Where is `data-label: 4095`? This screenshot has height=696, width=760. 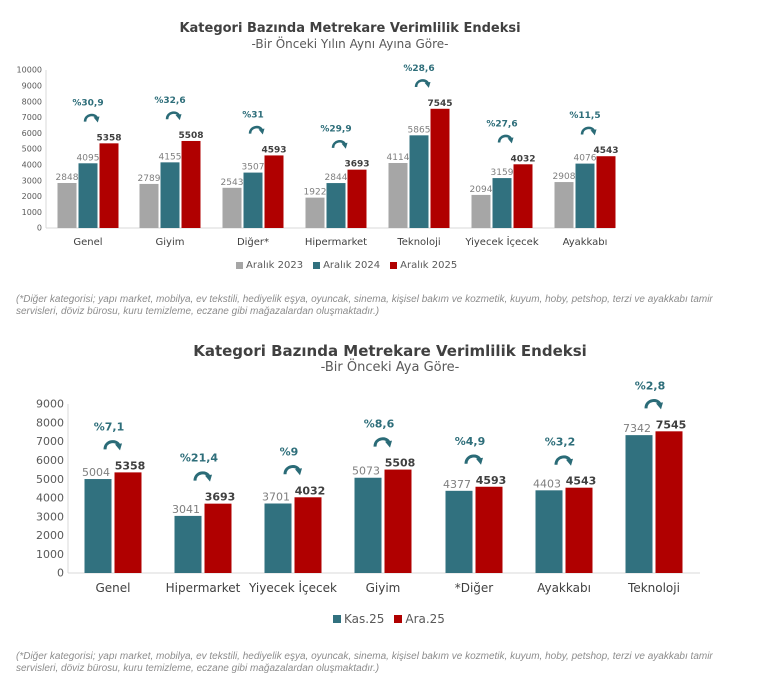 data-label: 4095 is located at coordinates (88, 158).